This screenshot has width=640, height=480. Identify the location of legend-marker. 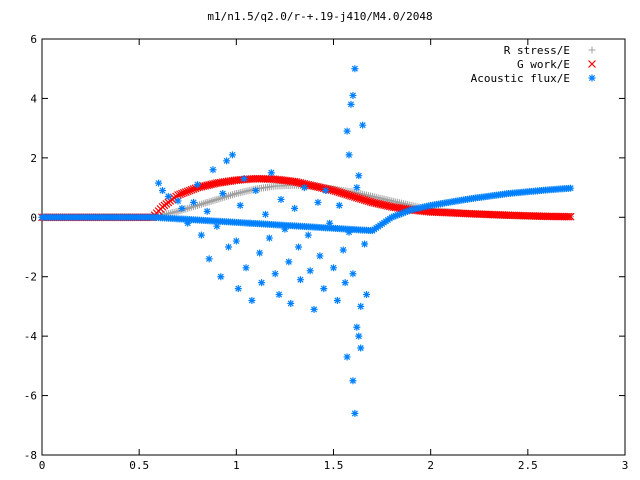
(592, 78).